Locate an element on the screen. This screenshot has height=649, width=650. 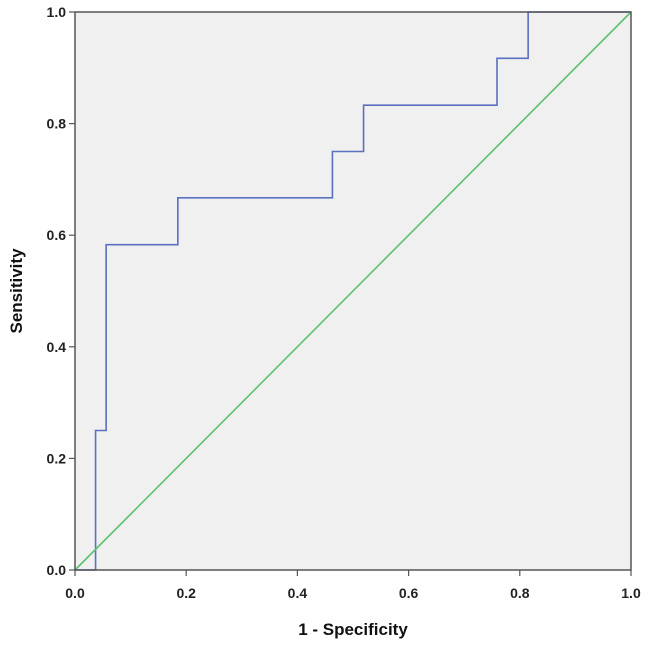
y-tick-label: 1.0 is located at coordinates (57, 12).